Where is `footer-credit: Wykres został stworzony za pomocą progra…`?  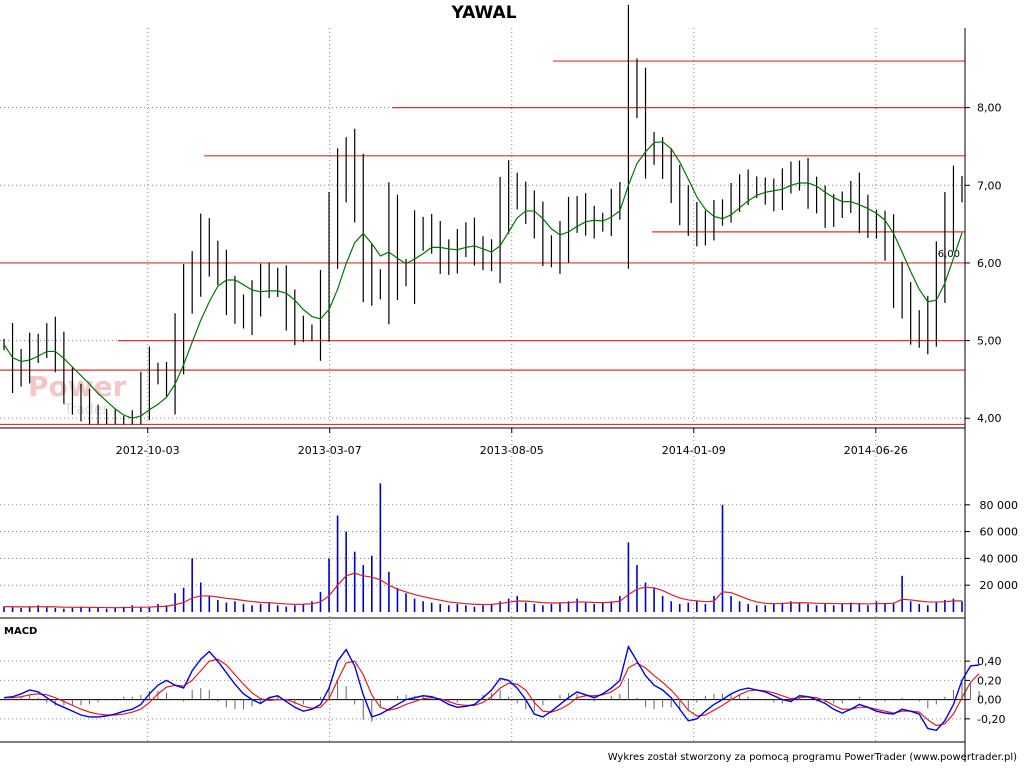 footer-credit: Wykres został stworzony za pomocą progra… is located at coordinates (812, 757).